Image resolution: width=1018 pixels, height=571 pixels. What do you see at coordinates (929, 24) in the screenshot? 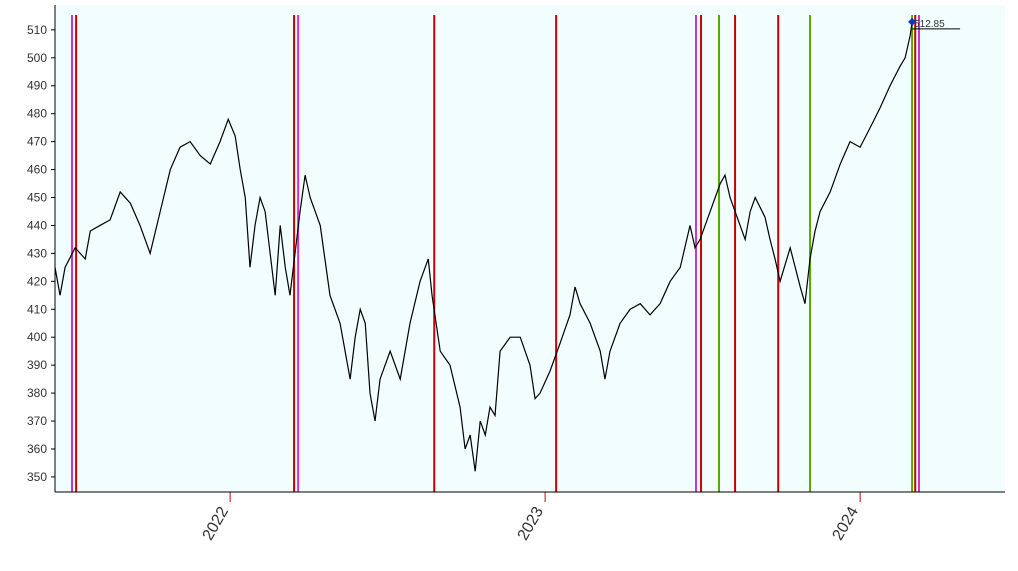
I see `last-value-label: 512.85` at bounding box center [929, 24].